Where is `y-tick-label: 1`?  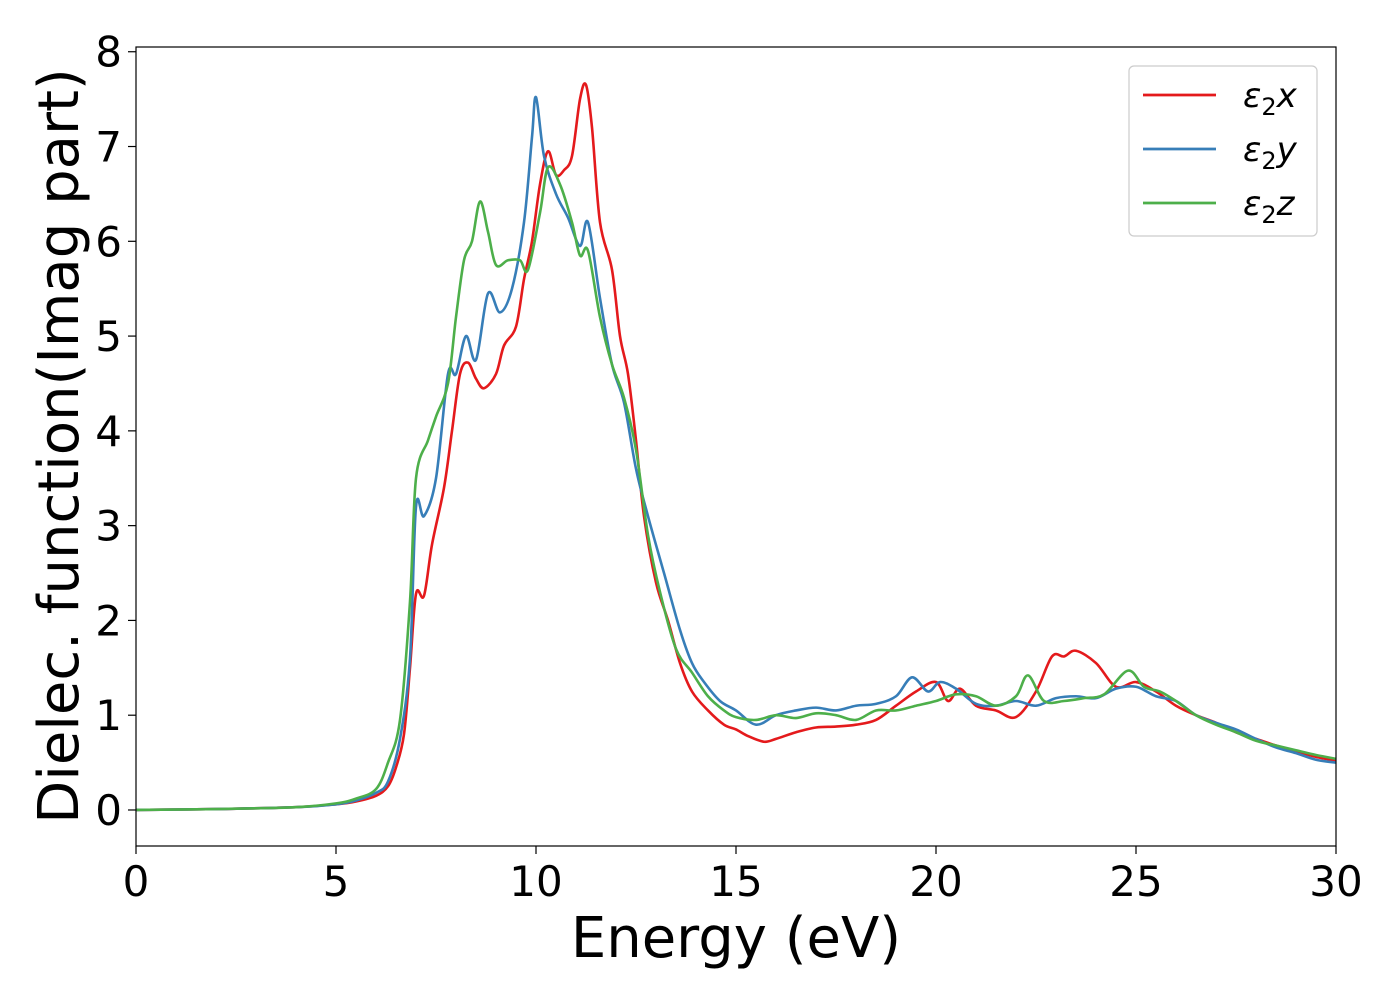
y-tick-label: 1 is located at coordinates (108, 715).